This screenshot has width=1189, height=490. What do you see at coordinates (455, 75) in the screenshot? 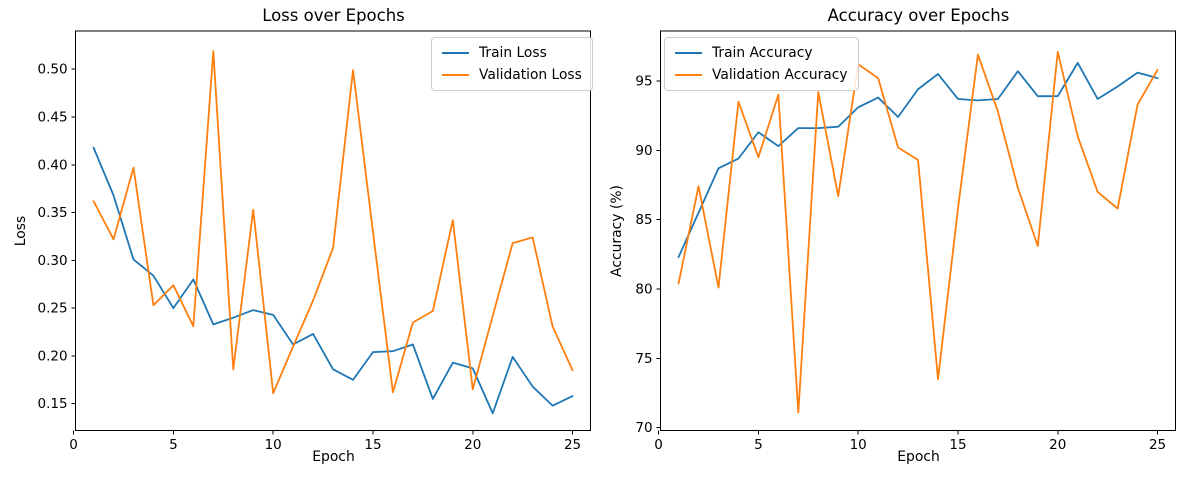
I see `validation-loss-line-icon` at bounding box center [455, 75].